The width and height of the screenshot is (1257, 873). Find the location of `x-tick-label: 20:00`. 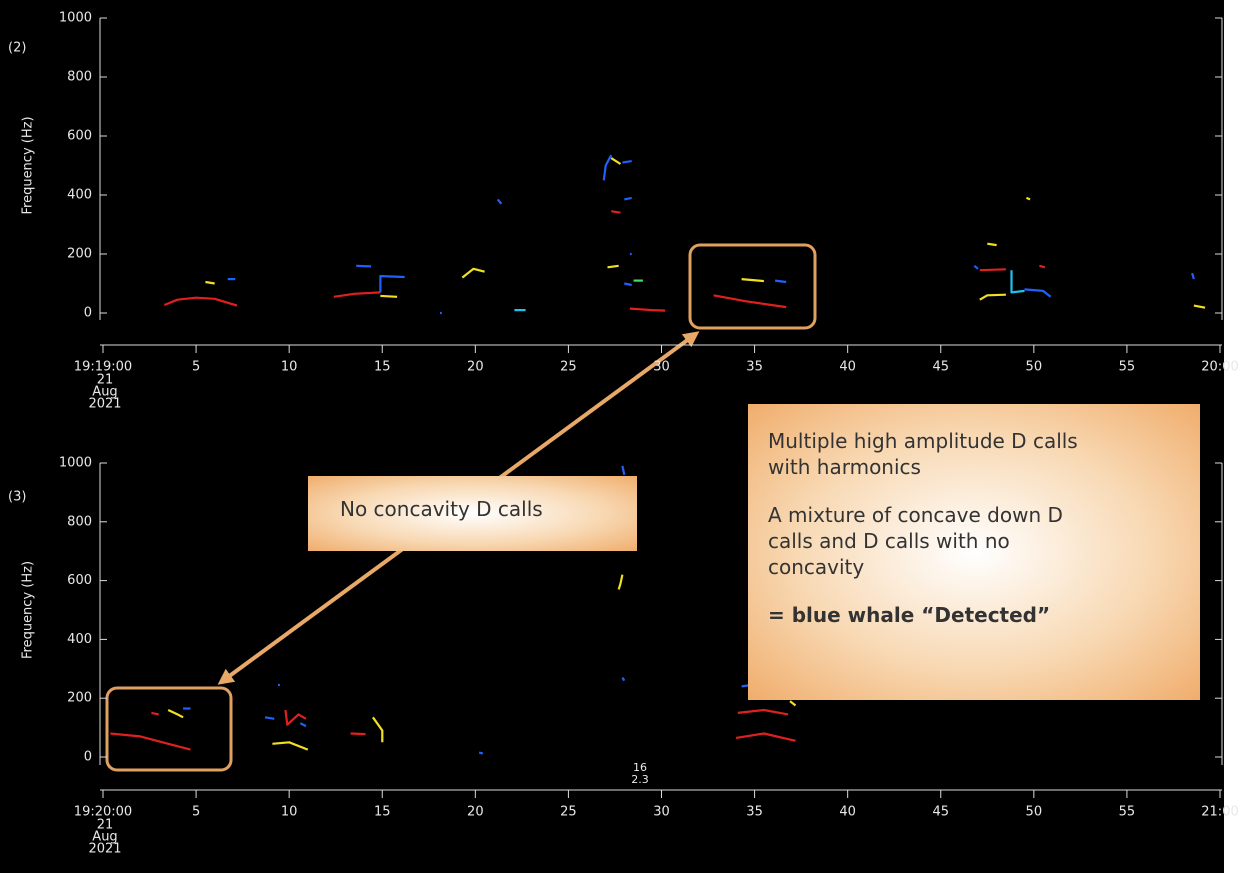

x-tick-label: 20:00 is located at coordinates (1219, 367).